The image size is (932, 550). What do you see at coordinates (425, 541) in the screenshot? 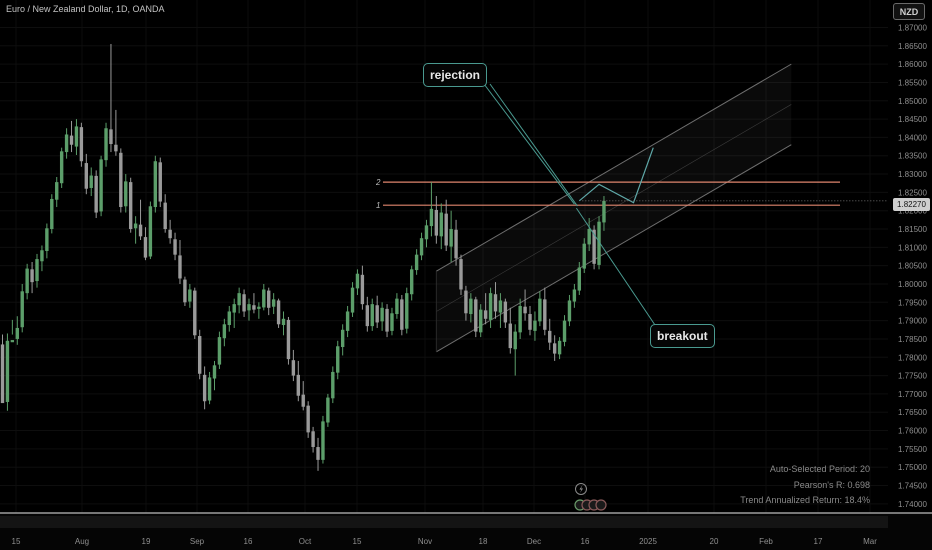
I see `x-tick-label: Nov` at bounding box center [425, 541].